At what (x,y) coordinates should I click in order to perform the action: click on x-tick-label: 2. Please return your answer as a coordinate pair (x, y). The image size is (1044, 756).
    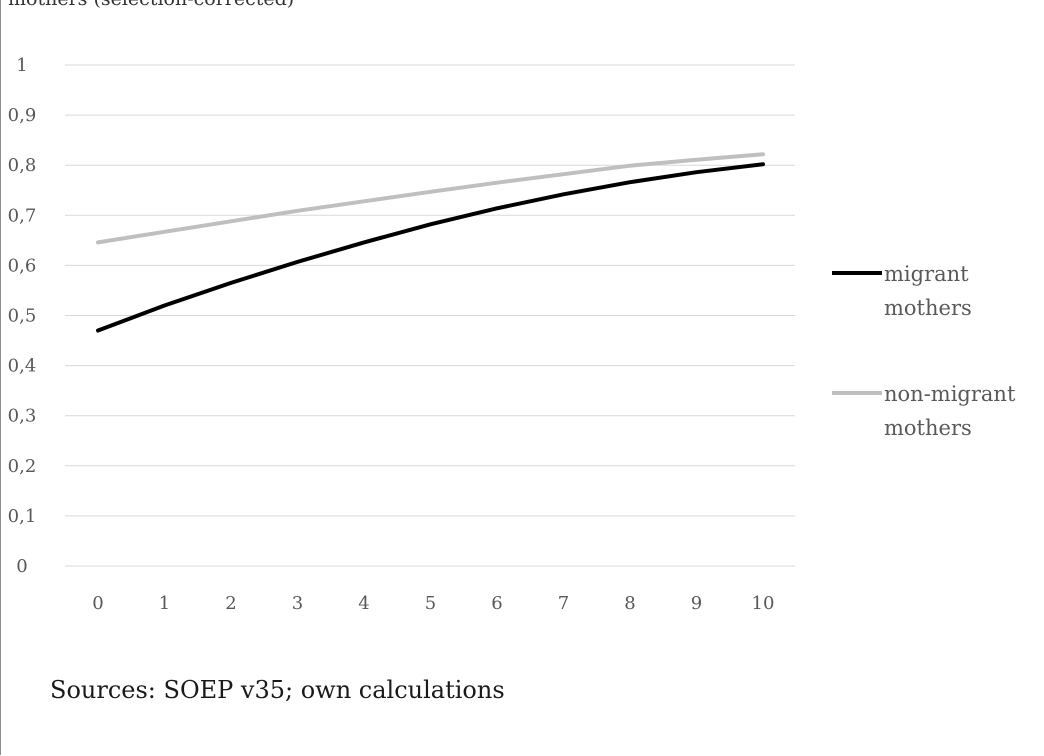
    Looking at the image, I should click on (230, 603).